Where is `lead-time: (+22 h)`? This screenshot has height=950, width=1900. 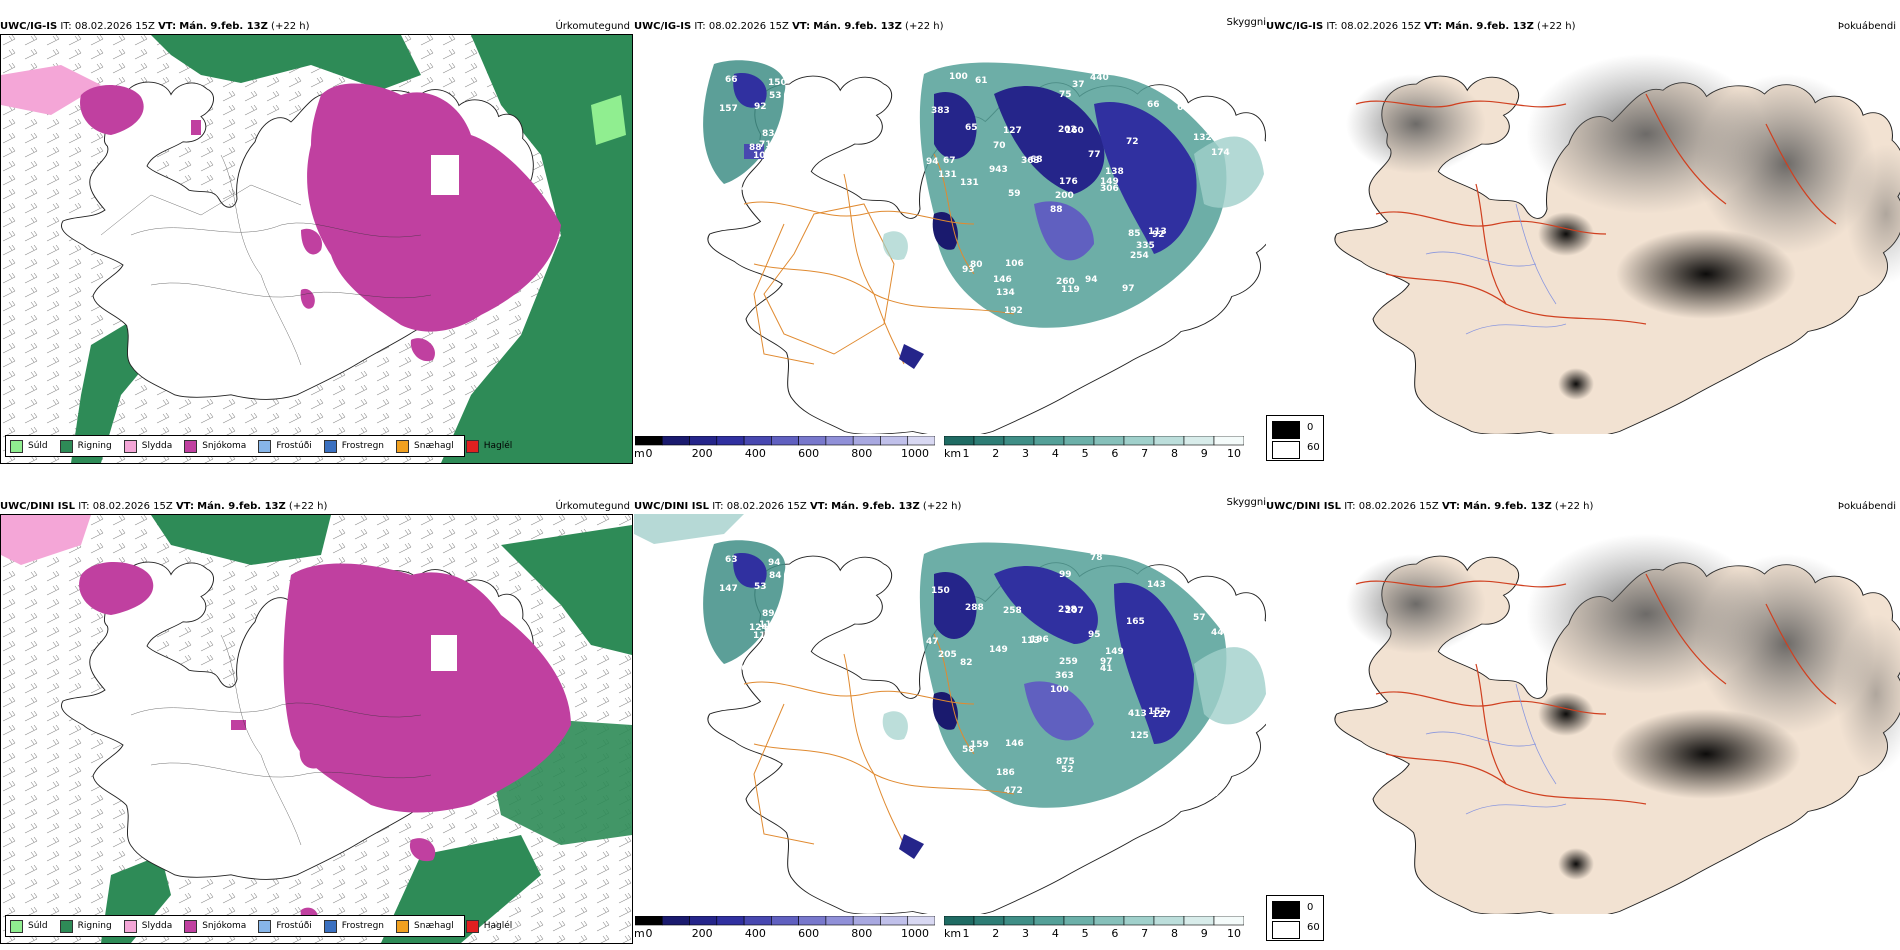
lead-time: (+22 h) is located at coordinates (1556, 26).